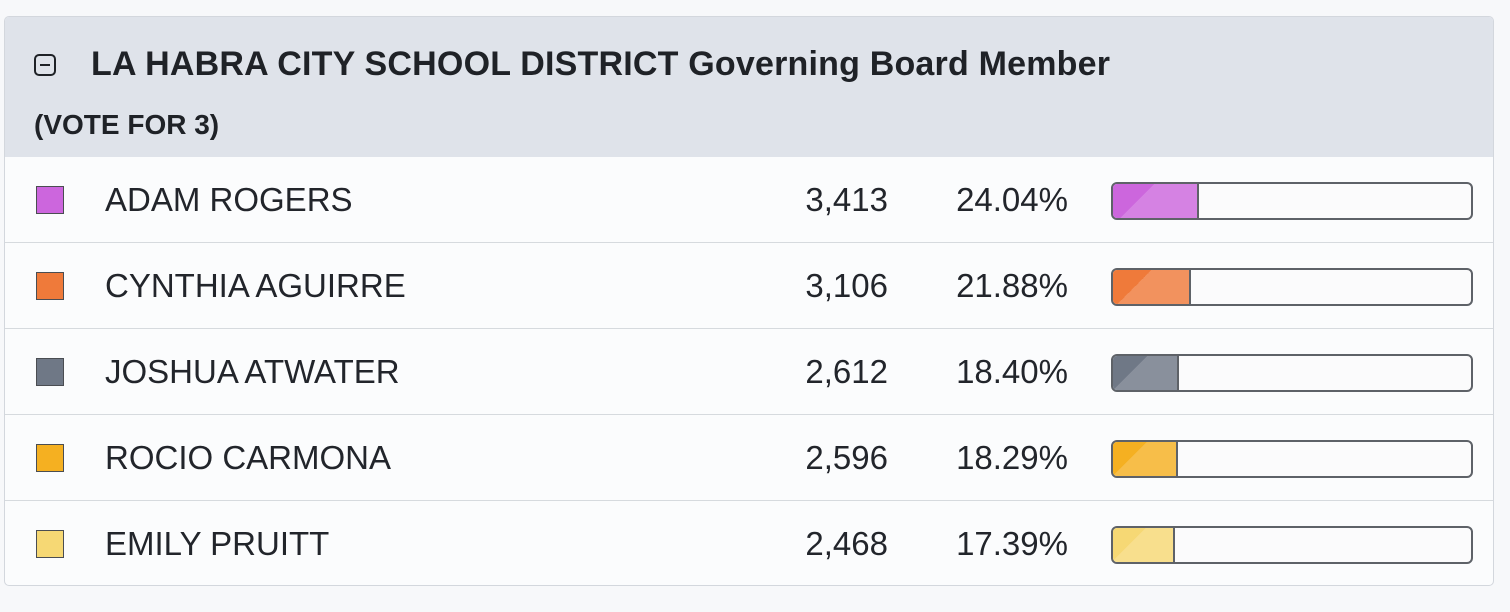 The width and height of the screenshot is (1510, 612). What do you see at coordinates (846, 543) in the screenshot?
I see `candidate-votes: 2,468` at bounding box center [846, 543].